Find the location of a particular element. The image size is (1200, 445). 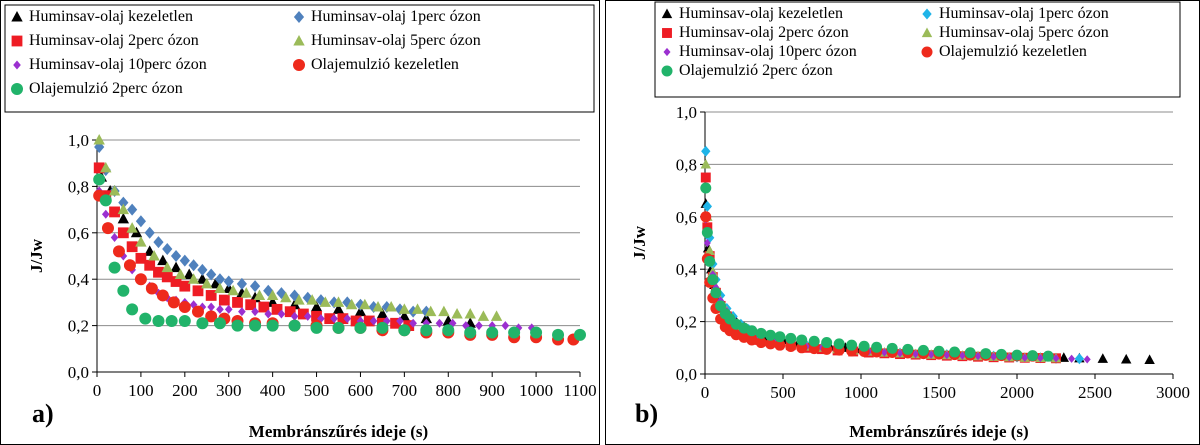

x-tick-label: 600 is located at coordinates (361, 390).